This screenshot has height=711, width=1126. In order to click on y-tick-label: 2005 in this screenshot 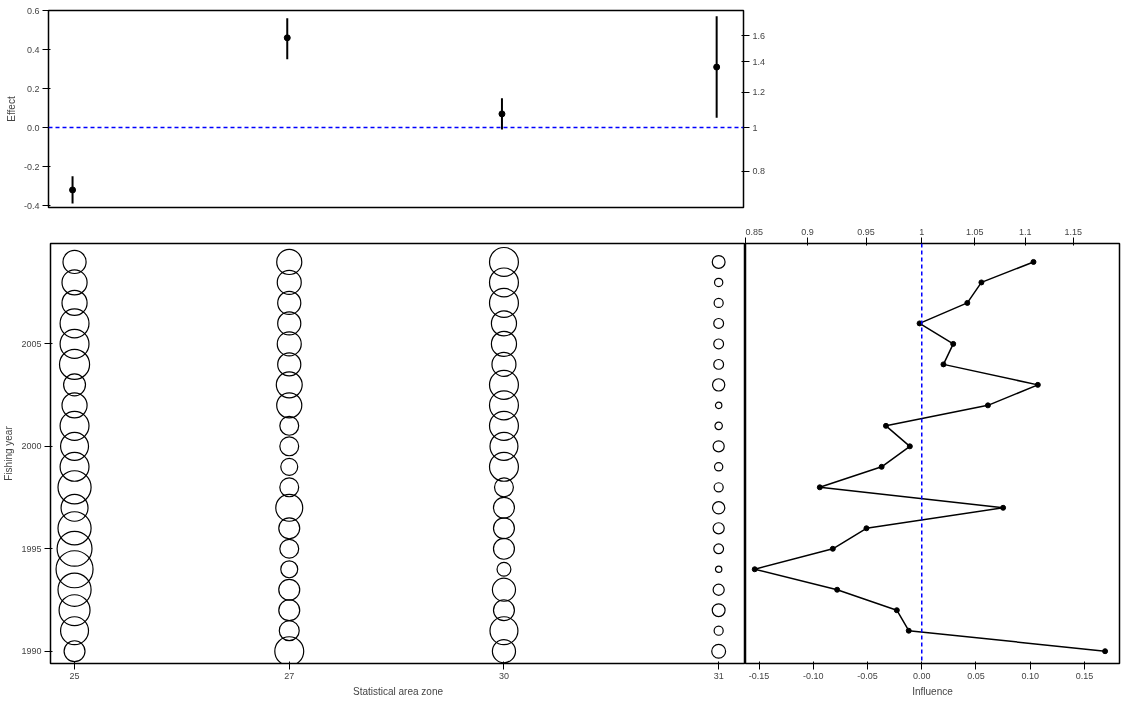, I will do `click(31, 343)`.